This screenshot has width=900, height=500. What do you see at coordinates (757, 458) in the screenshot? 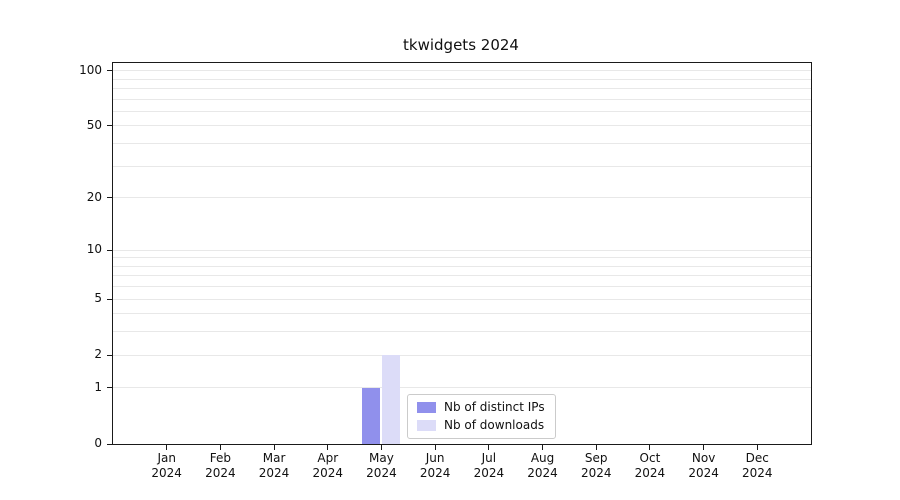
I see `x-tick-month: Dec` at bounding box center [757, 458].